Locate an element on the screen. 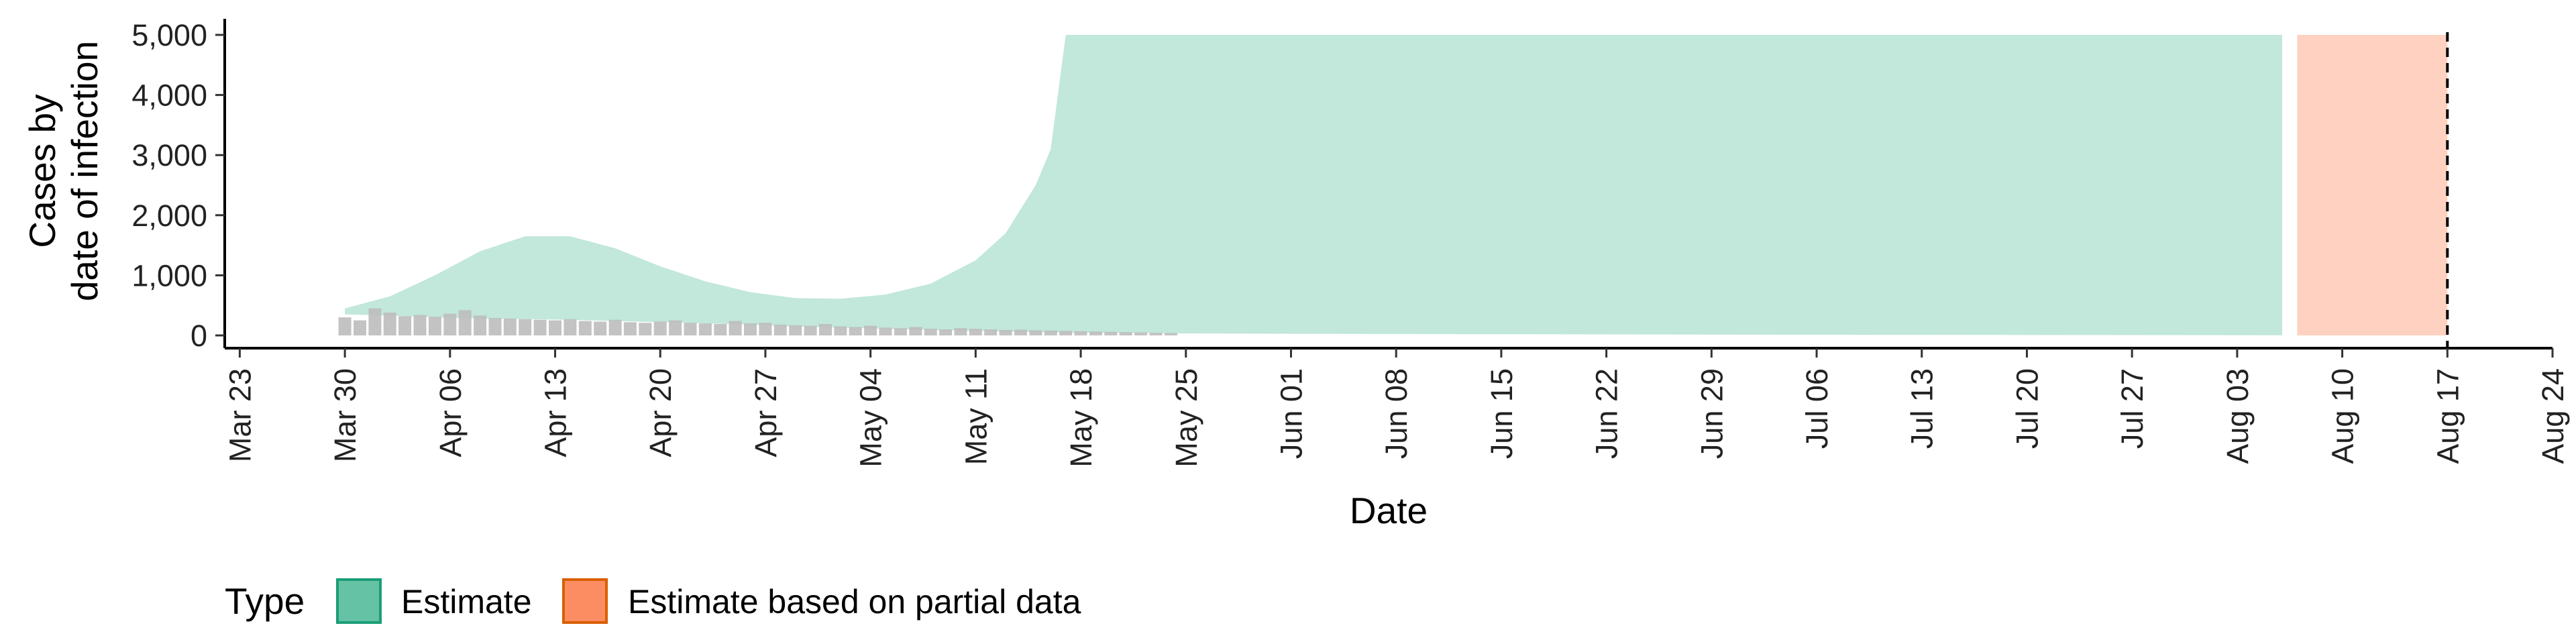  x-tick-label: Mar 23 is located at coordinates (240, 415).